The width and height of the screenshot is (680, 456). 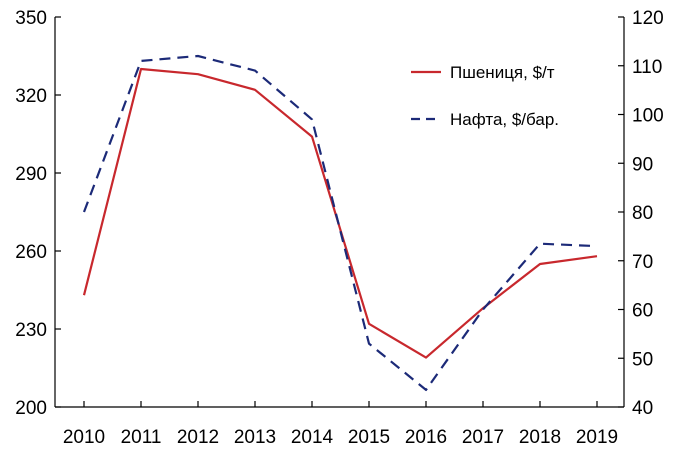 What do you see at coordinates (648, 18) in the screenshot?
I see `right-tick-label: 120` at bounding box center [648, 18].